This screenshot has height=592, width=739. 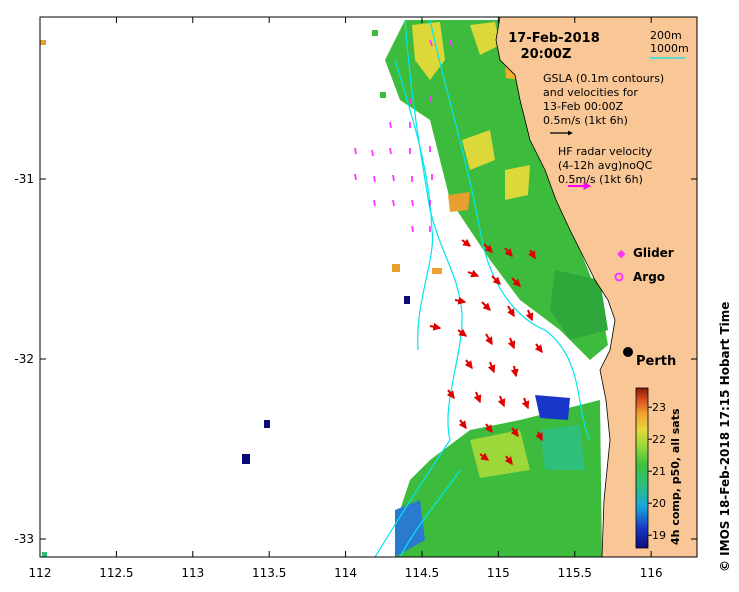 What do you see at coordinates (659, 535) in the screenshot?
I see `colorbar-tick-label: 19` at bounding box center [659, 535].